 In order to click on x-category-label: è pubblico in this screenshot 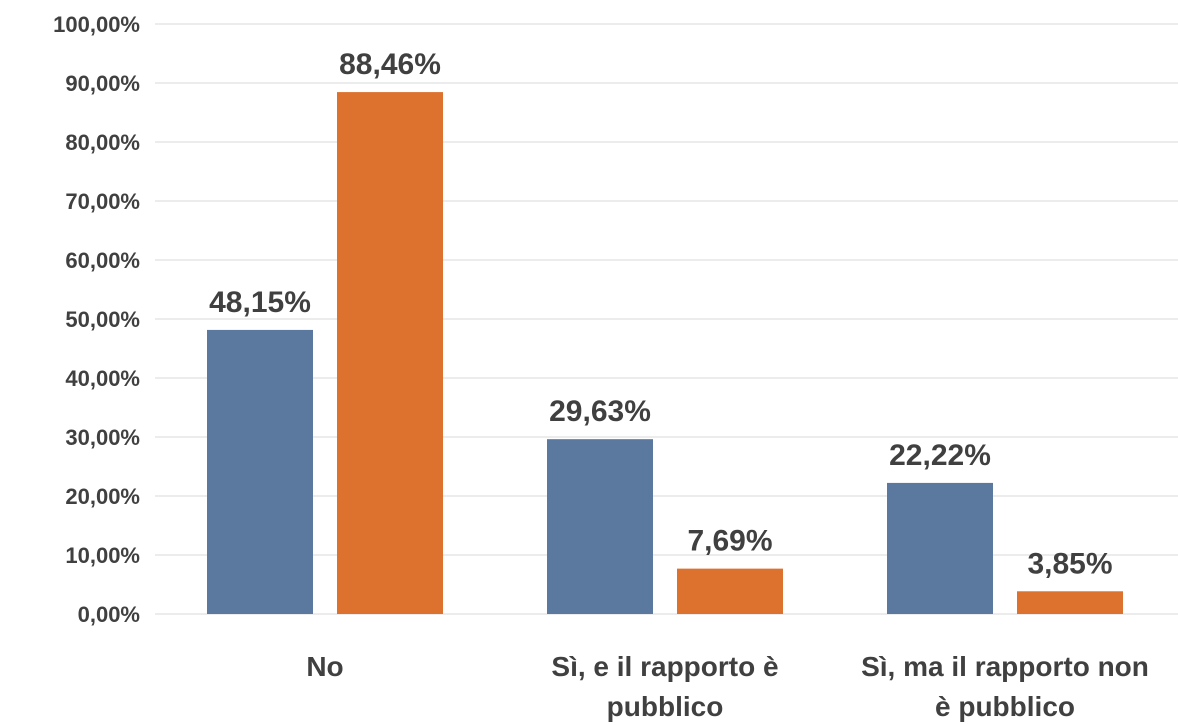, I will do `click(1005, 706)`.